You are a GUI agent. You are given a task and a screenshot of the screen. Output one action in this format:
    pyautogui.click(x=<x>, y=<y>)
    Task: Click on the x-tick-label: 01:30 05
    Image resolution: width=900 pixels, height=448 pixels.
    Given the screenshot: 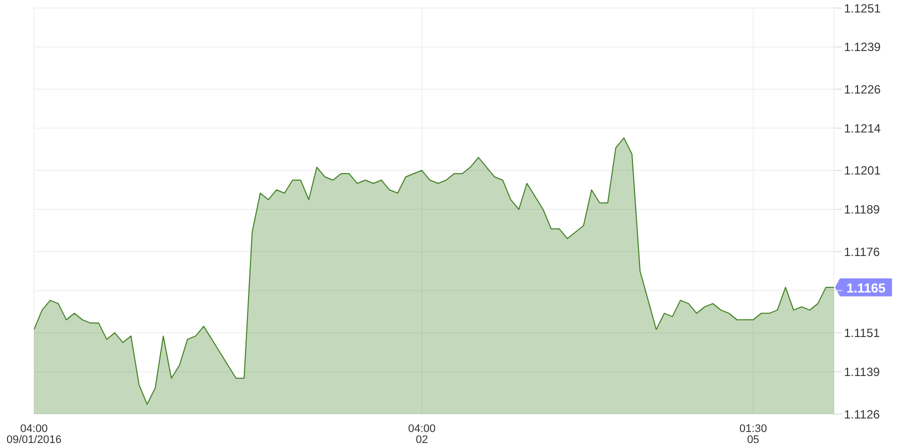 What is the action you would take?
    pyautogui.click(x=753, y=434)
    